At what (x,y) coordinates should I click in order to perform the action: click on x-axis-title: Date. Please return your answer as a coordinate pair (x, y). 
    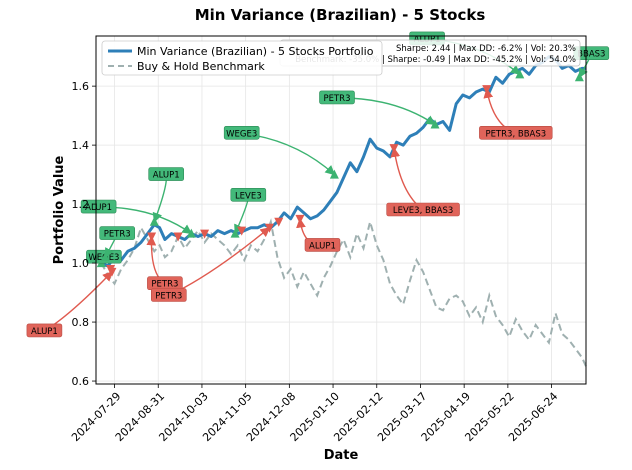
    Looking at the image, I should click on (341, 455).